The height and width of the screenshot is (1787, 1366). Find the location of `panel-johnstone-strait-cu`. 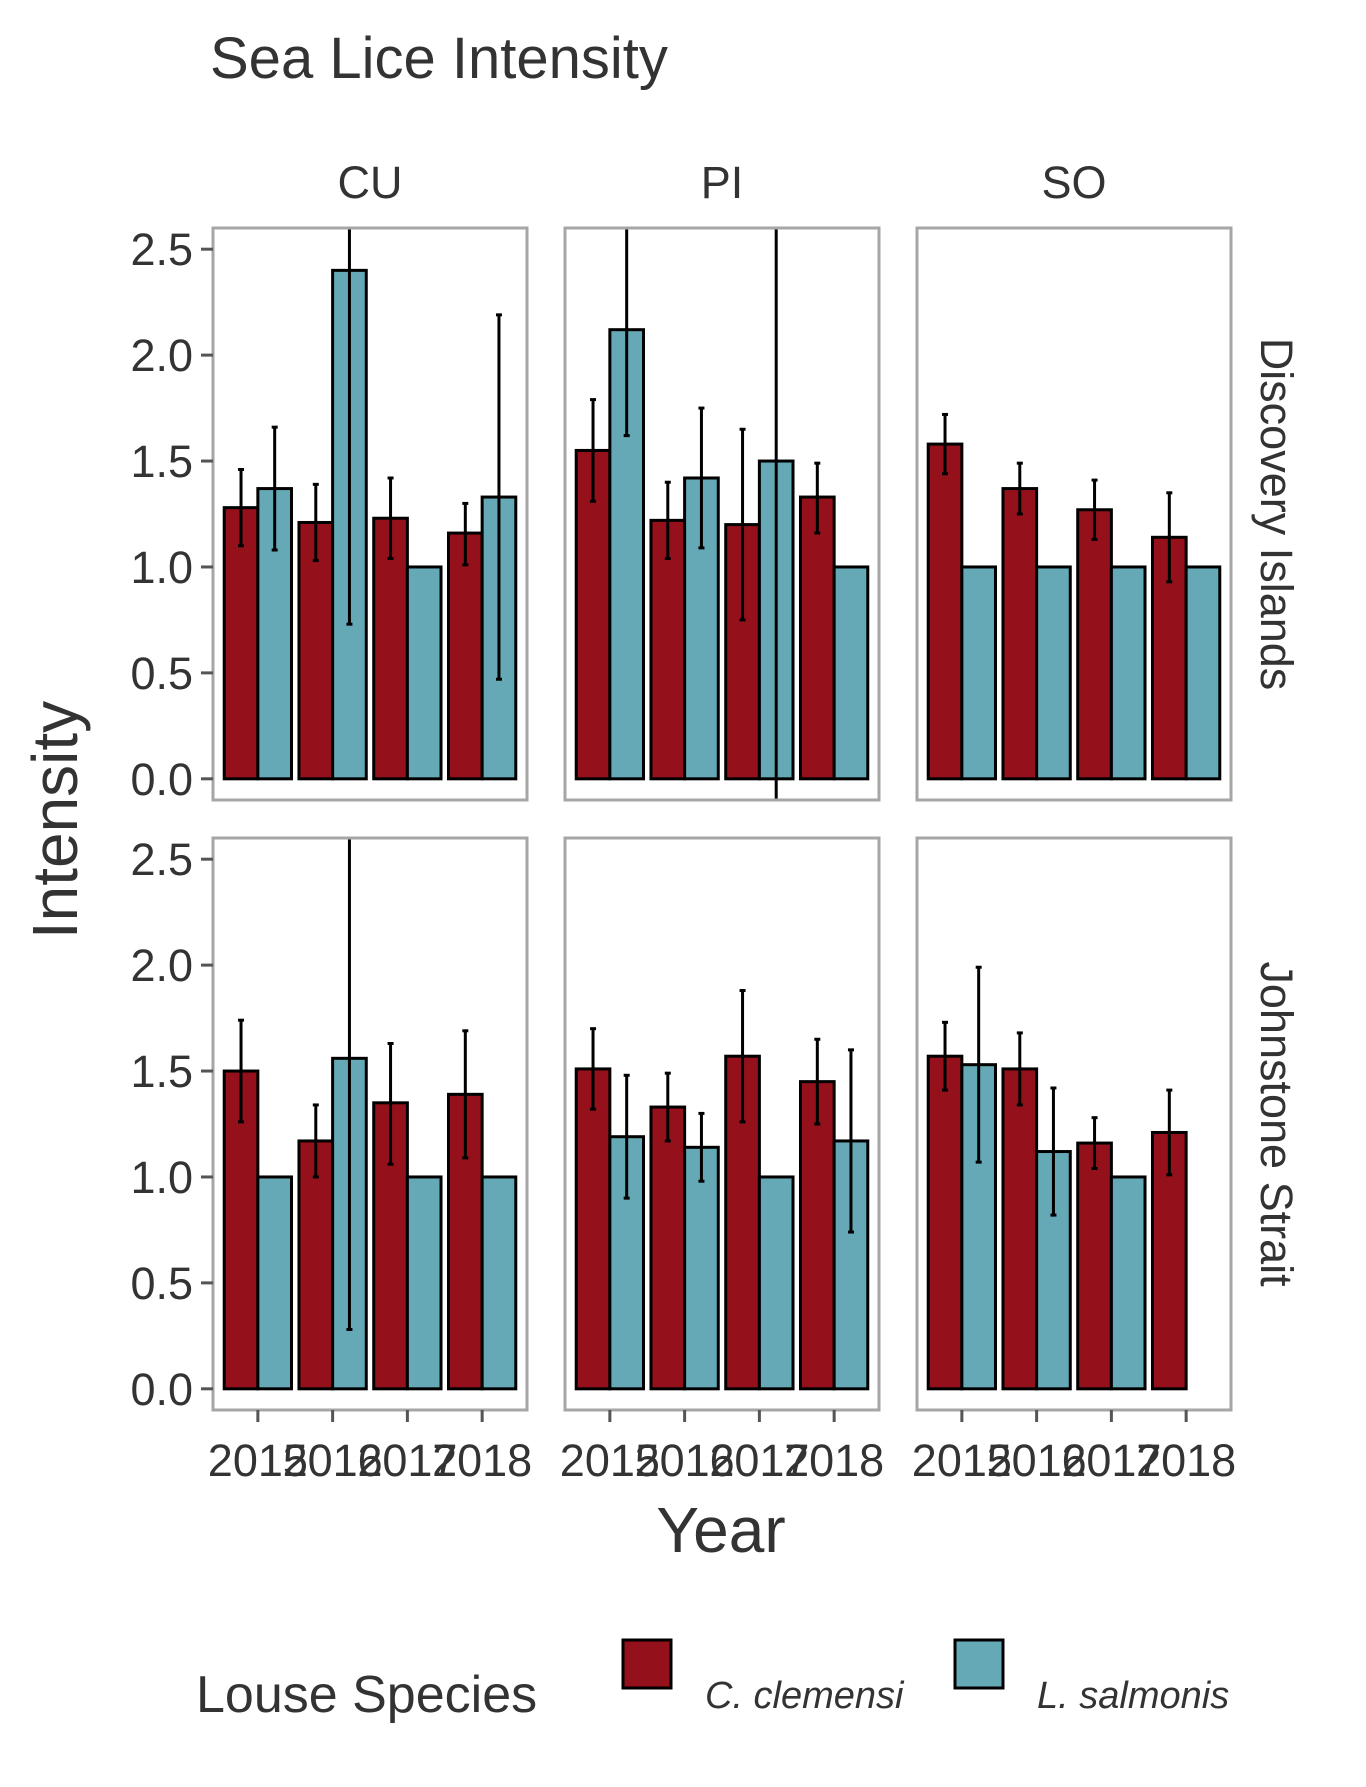

panel-johnstone-strait-cu is located at coordinates (370, 1124).